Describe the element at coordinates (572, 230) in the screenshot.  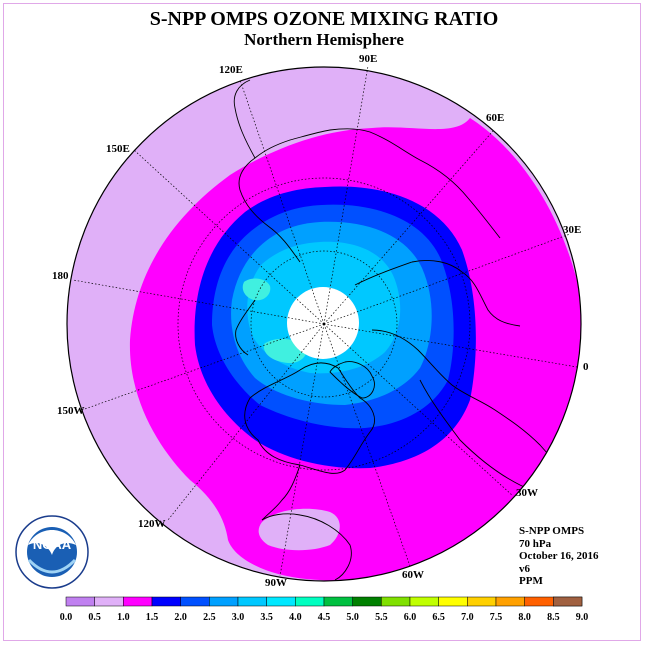
I see `lon-label-30e: 30E` at that location.